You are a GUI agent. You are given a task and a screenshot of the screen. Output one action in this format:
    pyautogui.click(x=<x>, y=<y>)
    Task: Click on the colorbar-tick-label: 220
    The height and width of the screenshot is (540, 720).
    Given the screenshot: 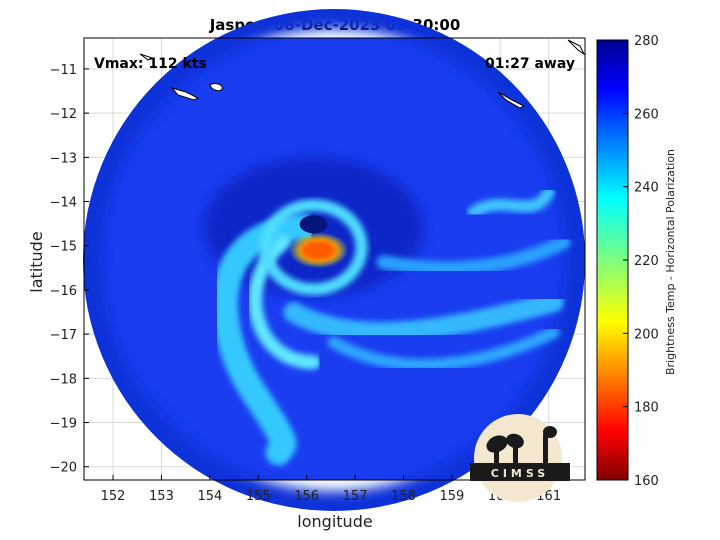 What is the action you would take?
    pyautogui.click(x=646, y=261)
    